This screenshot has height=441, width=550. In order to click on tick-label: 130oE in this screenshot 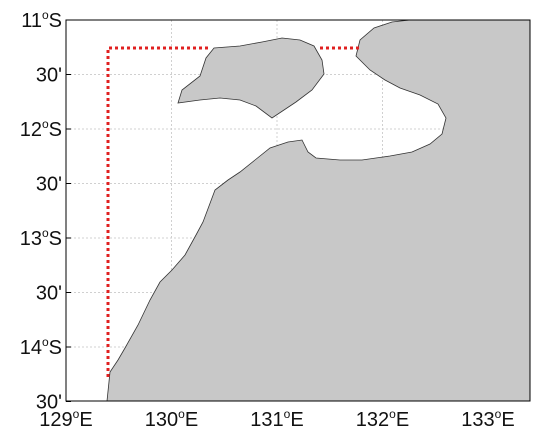, I will do `click(171, 419)`.